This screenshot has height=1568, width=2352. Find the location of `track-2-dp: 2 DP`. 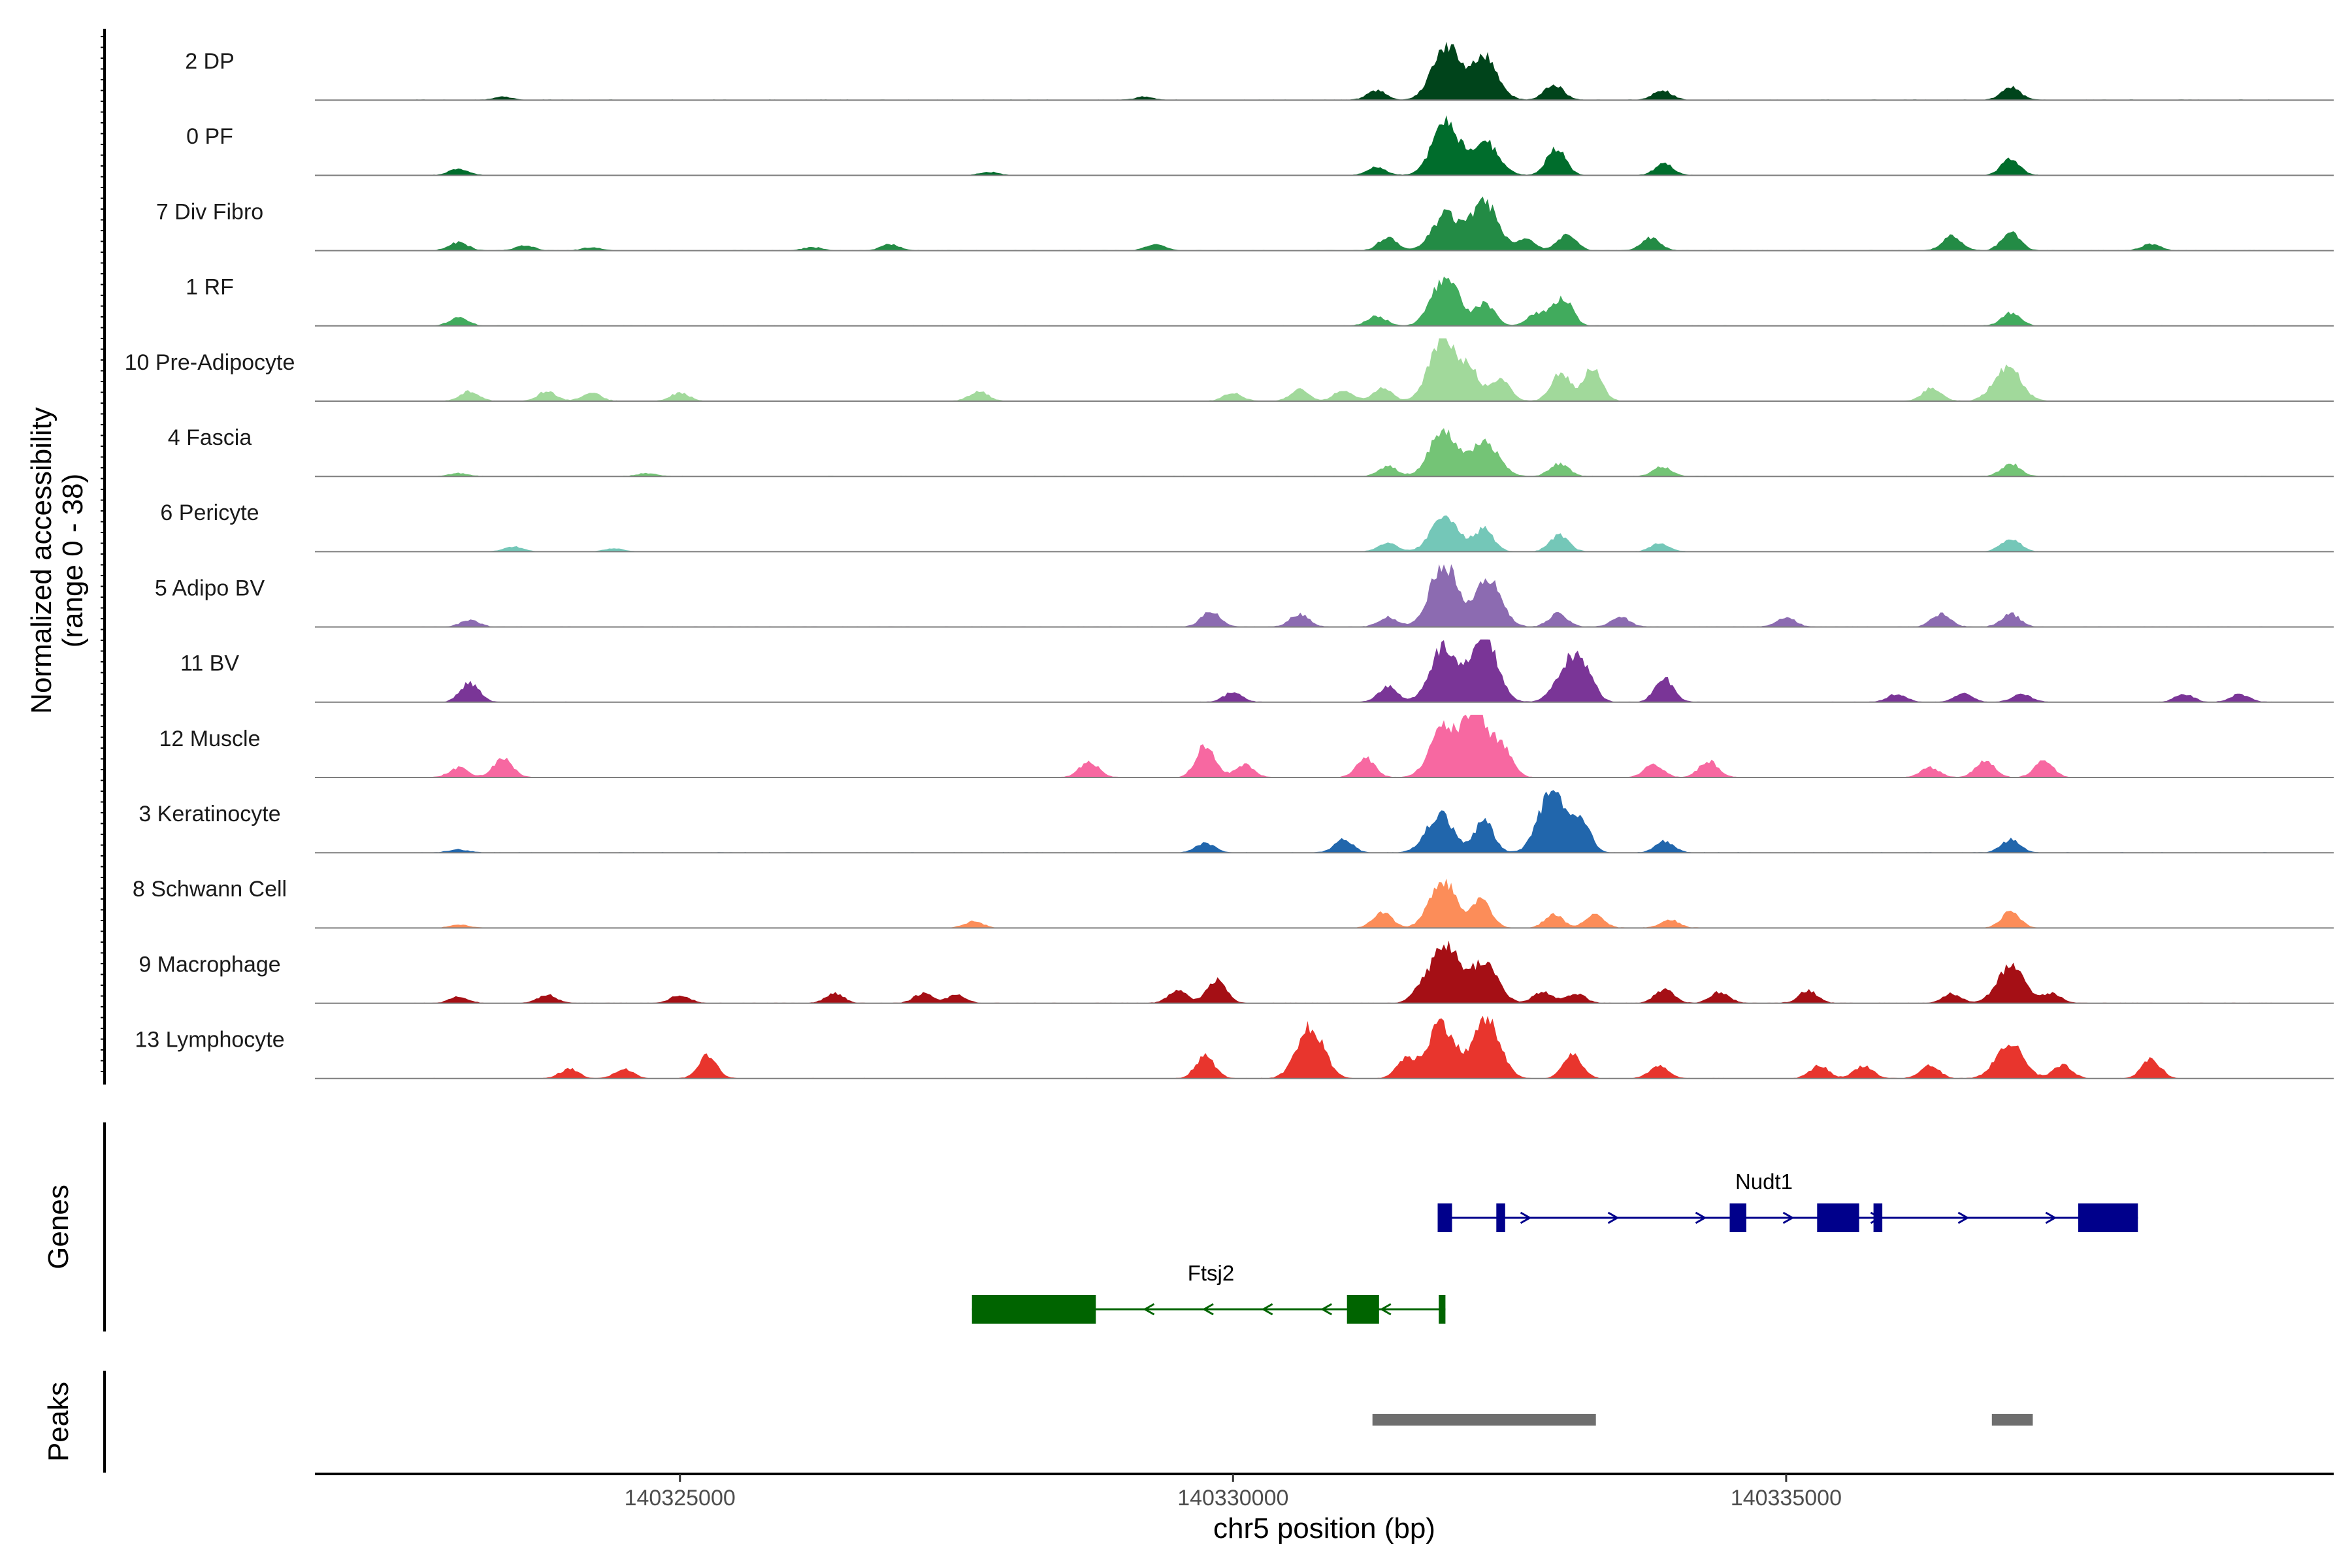

track-2-dp: 2 DP is located at coordinates (1259, 71).